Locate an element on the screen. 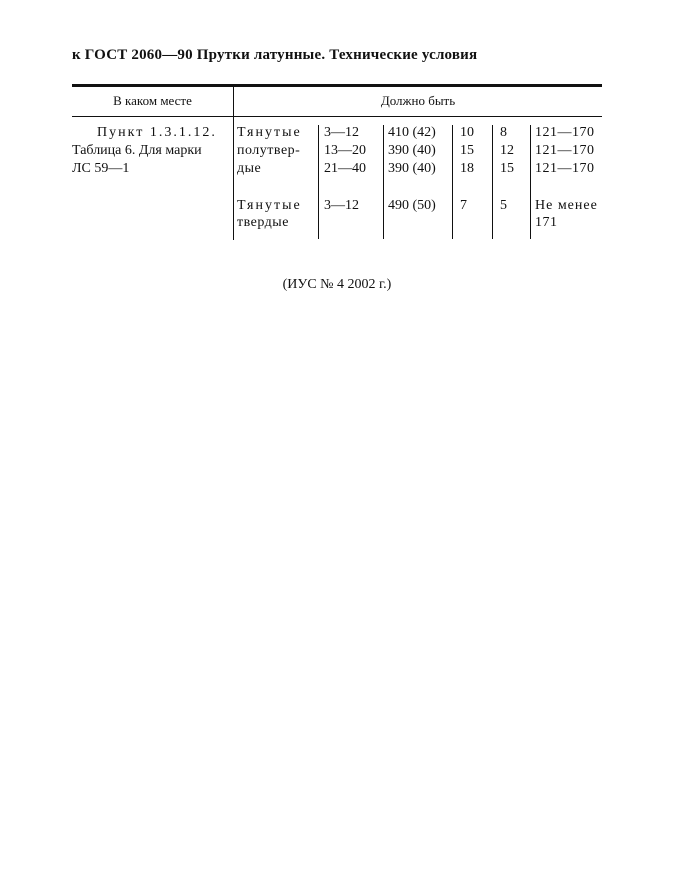 The width and height of the screenshot is (680, 880). where-line: Пункт 1.3.1.12. is located at coordinates (157, 132).